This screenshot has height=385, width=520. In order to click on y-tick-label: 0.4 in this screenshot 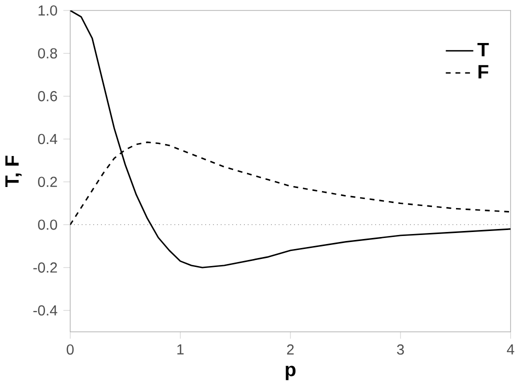, I will do `click(48, 139)`.